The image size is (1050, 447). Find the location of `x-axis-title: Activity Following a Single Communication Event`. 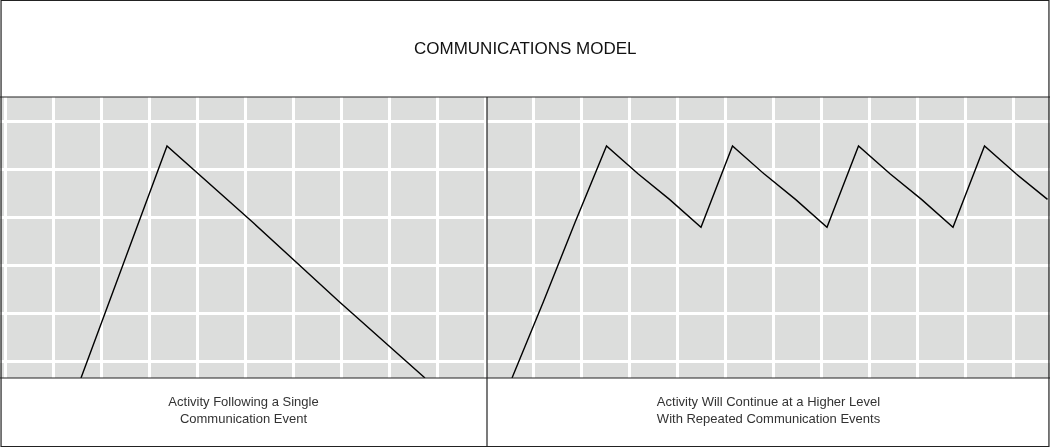

x-axis-title: Activity Following a Single Communication Event is located at coordinates (243, 409).